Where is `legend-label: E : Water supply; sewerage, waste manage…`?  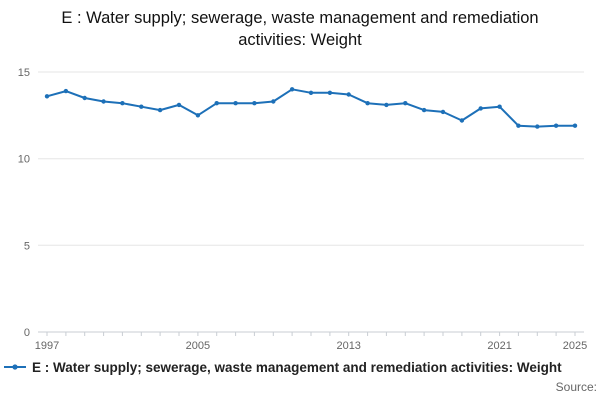 legend-label: E : Water supply; sewerage, waste manage… is located at coordinates (297, 367).